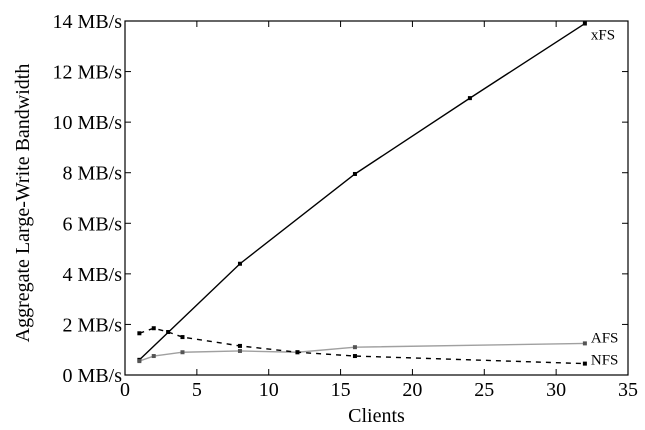 The height and width of the screenshot is (430, 645). Describe the element at coordinates (125, 390) in the screenshot. I see `x-tick-label: 0` at that location.